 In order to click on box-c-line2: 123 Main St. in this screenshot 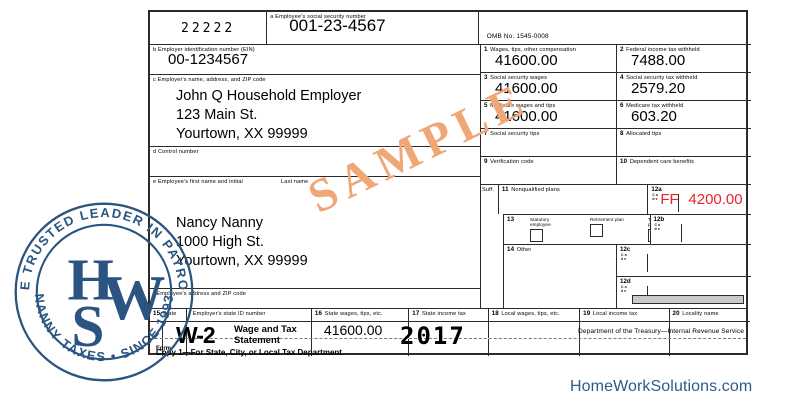, I will do `click(217, 114)`.